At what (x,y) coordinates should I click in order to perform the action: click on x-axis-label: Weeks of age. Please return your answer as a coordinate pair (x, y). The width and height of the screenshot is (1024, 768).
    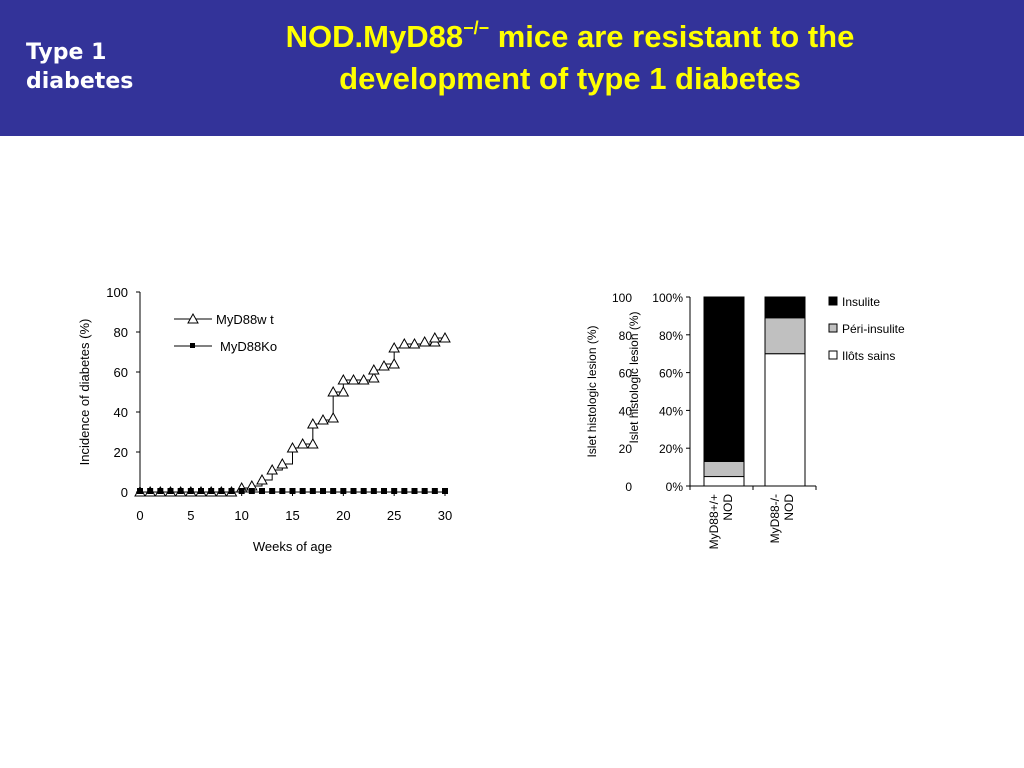
    Looking at the image, I should click on (292, 546).